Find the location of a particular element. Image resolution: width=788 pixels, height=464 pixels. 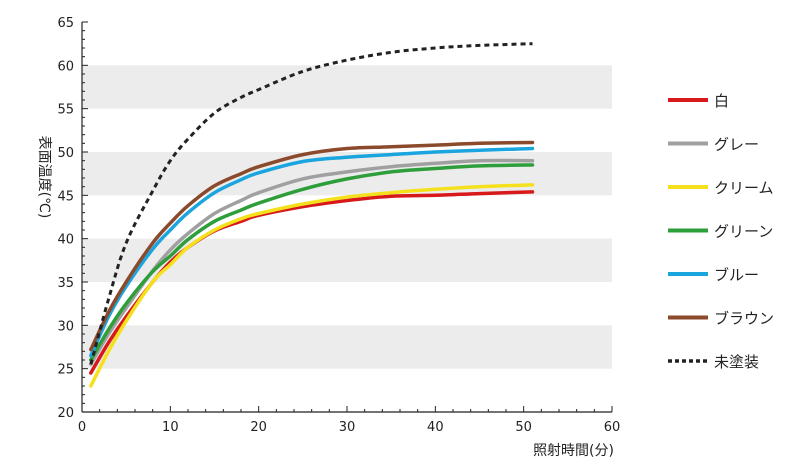

legend-label: ブルー is located at coordinates (736, 275).